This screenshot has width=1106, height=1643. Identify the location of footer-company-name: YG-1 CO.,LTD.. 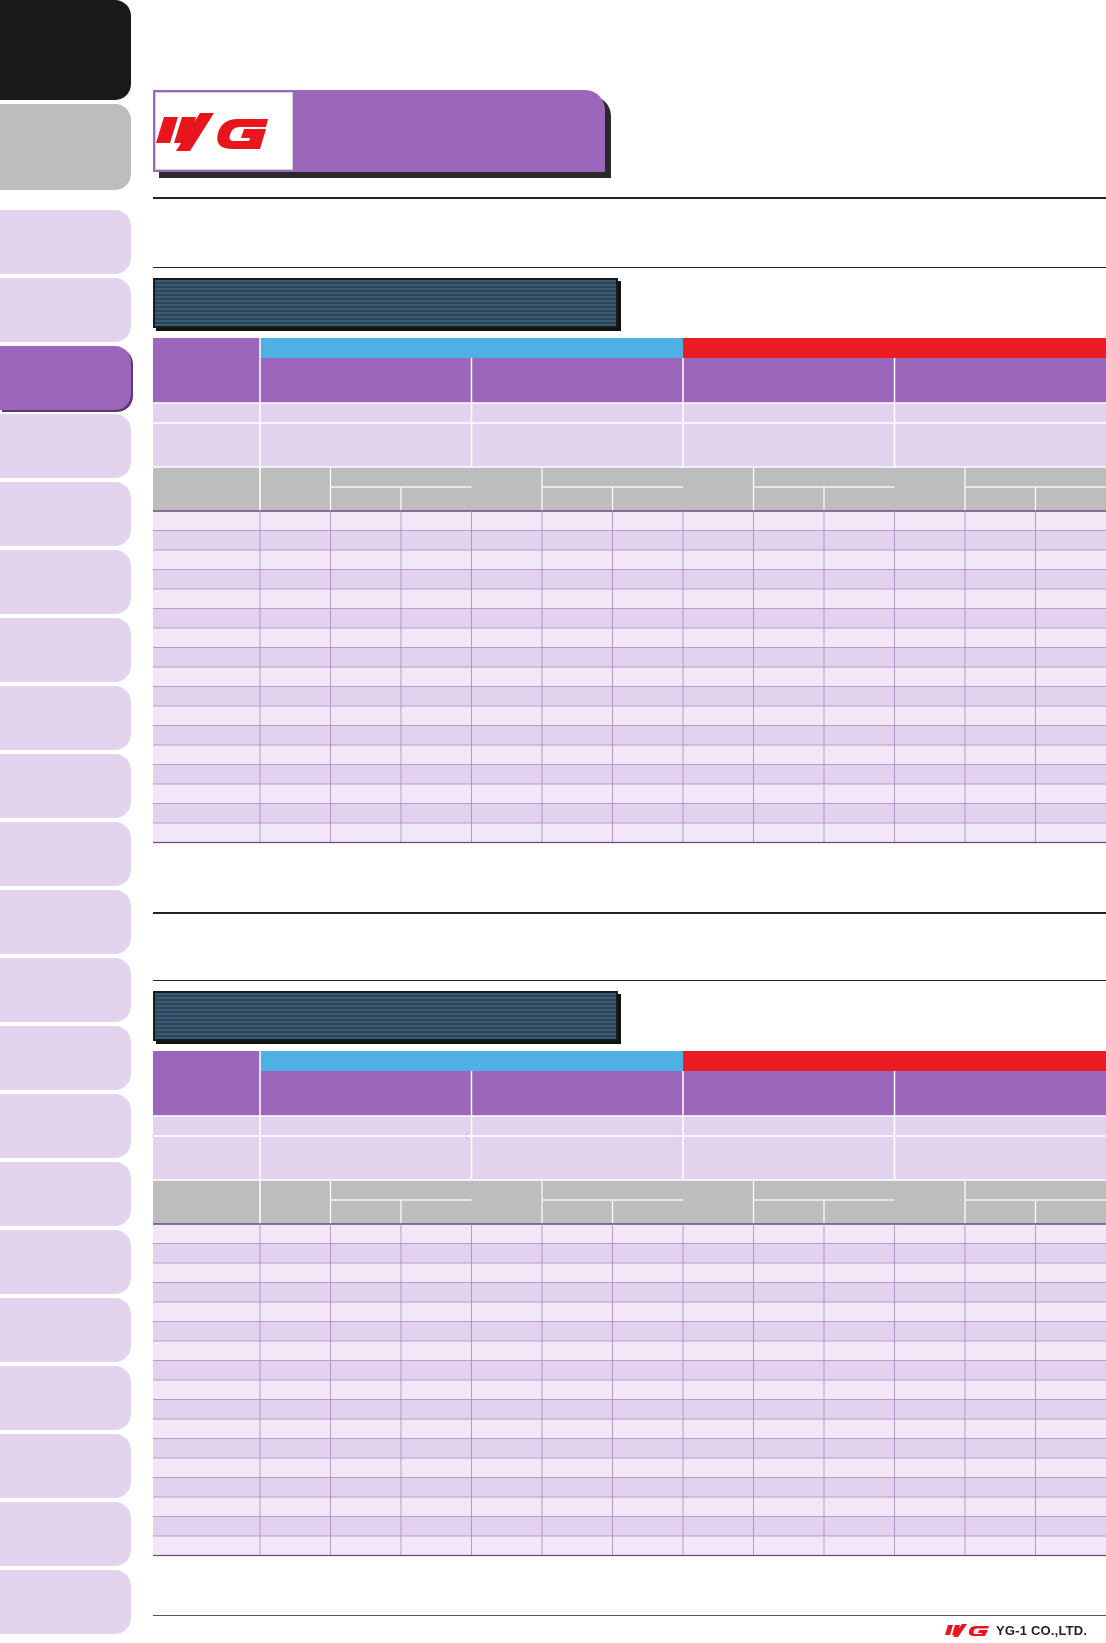
(1041, 1630).